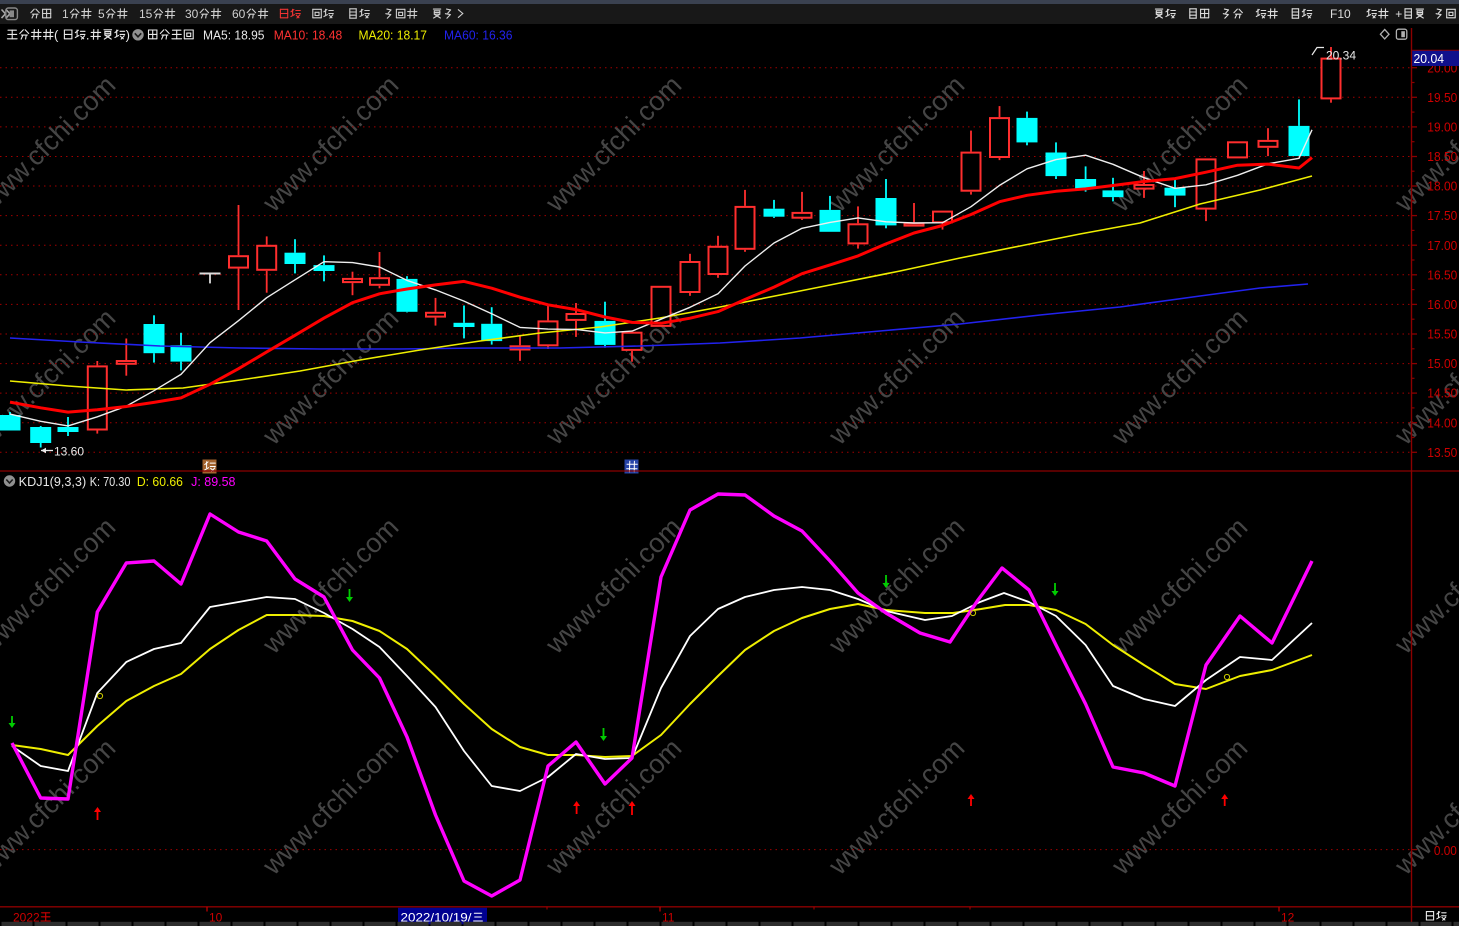 The image size is (1459, 926). What do you see at coordinates (437, 918) in the screenshot?
I see `svg-text: 2022/10/19/` at bounding box center [437, 918].